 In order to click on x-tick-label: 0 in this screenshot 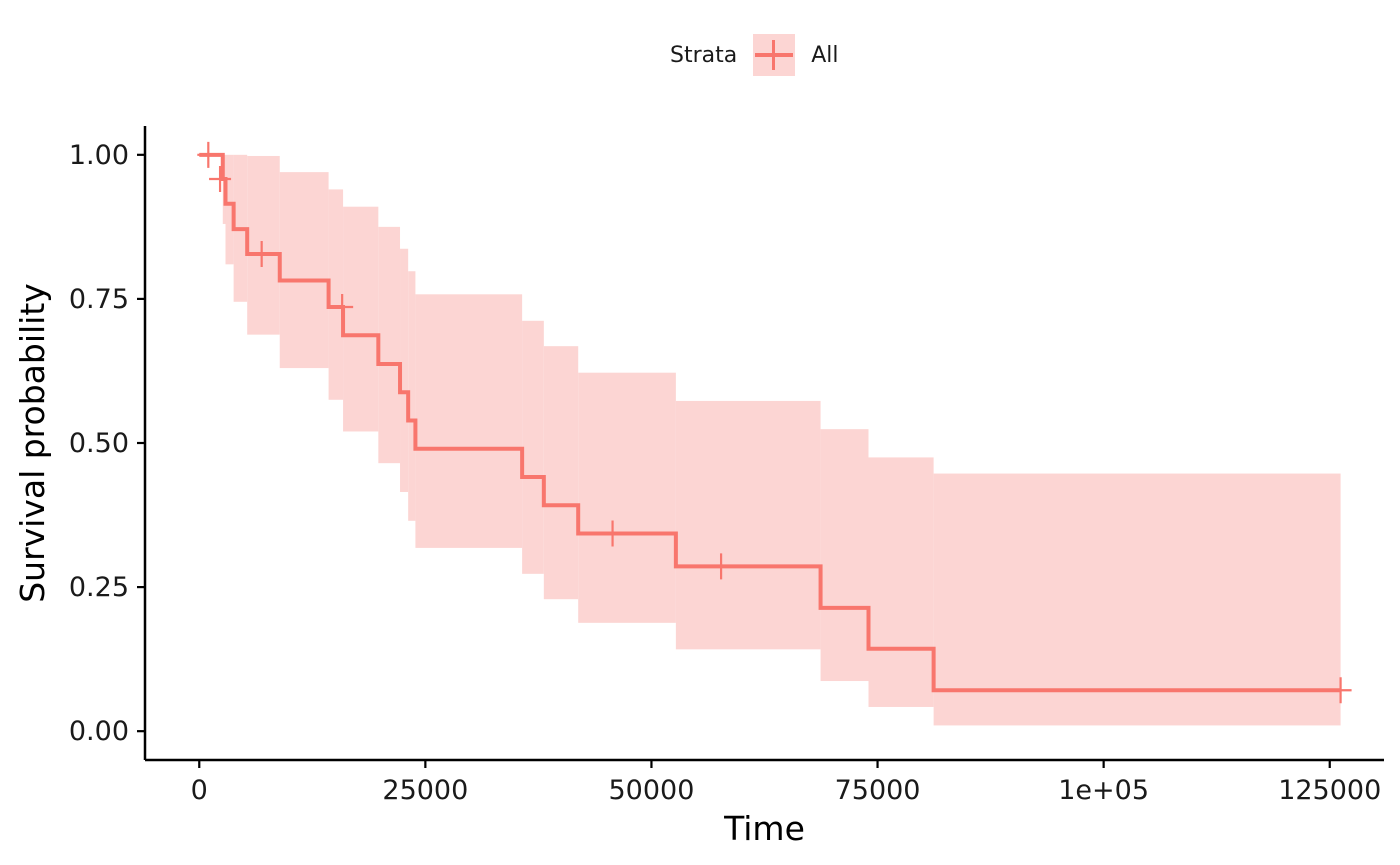, I will do `click(199, 790)`.